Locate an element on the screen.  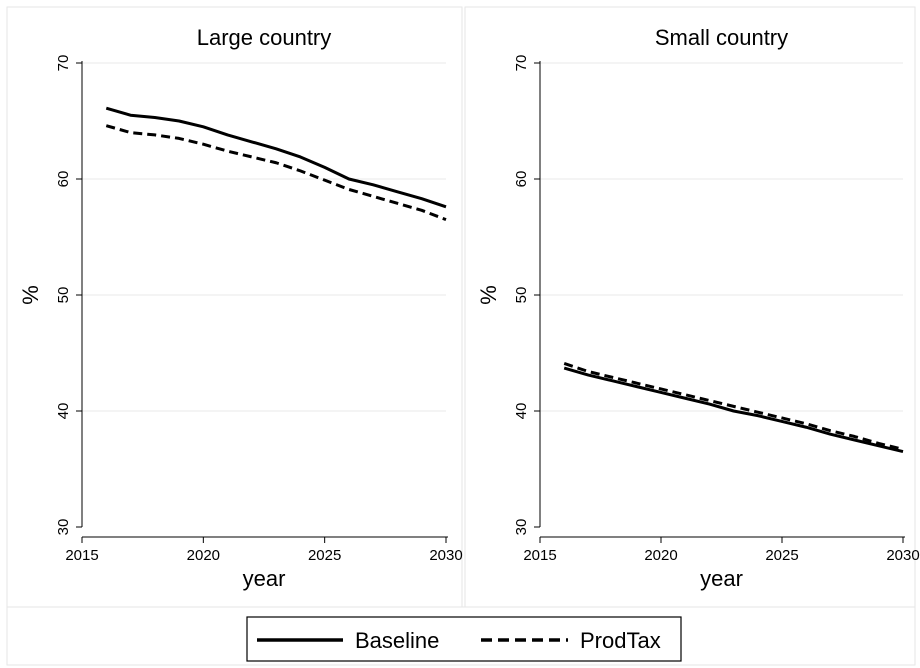
legend-label-baseline: Baseline is located at coordinates (397, 640).